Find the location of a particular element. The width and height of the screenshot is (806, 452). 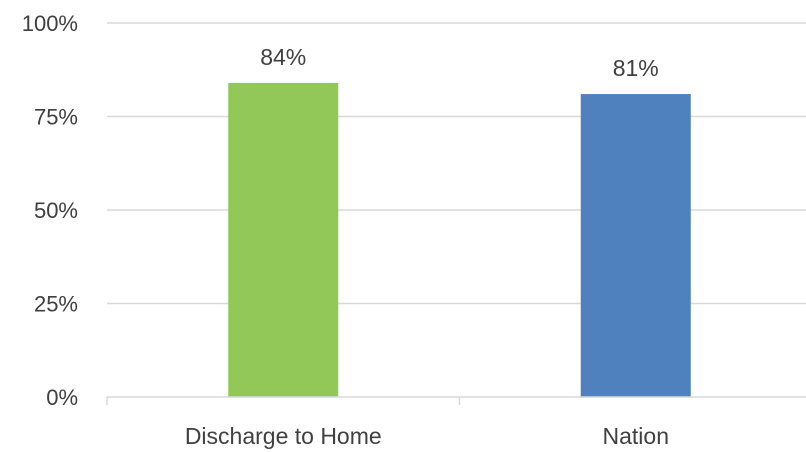

y-tick-label: 50% is located at coordinates (56, 210).